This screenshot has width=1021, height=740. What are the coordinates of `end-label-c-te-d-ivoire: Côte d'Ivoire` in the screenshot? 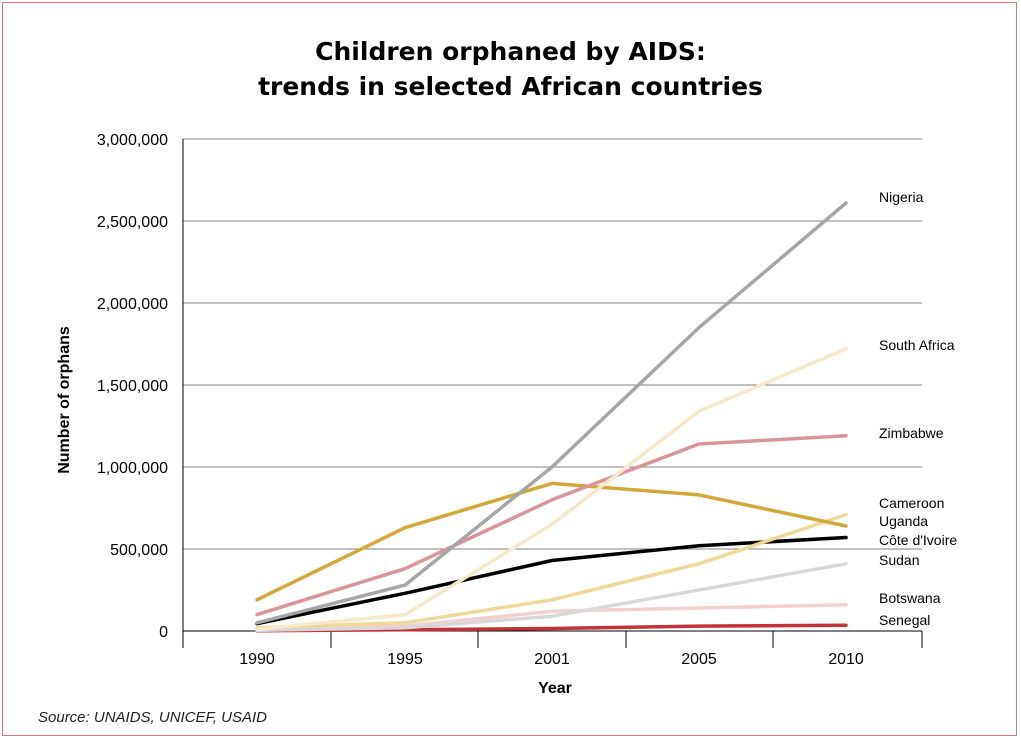 It's located at (918, 540).